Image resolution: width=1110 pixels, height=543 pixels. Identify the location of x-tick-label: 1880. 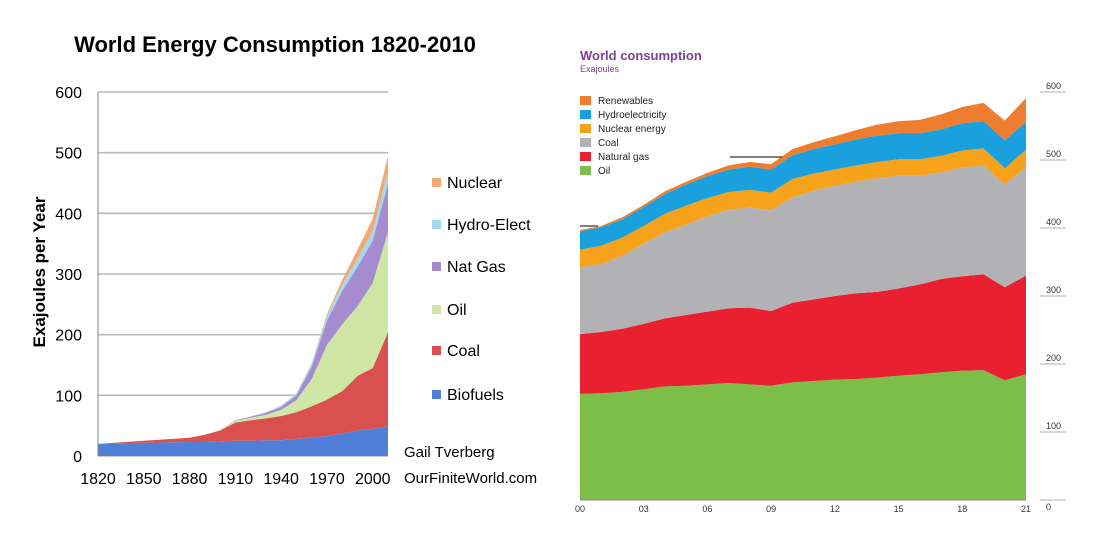
(190, 479).